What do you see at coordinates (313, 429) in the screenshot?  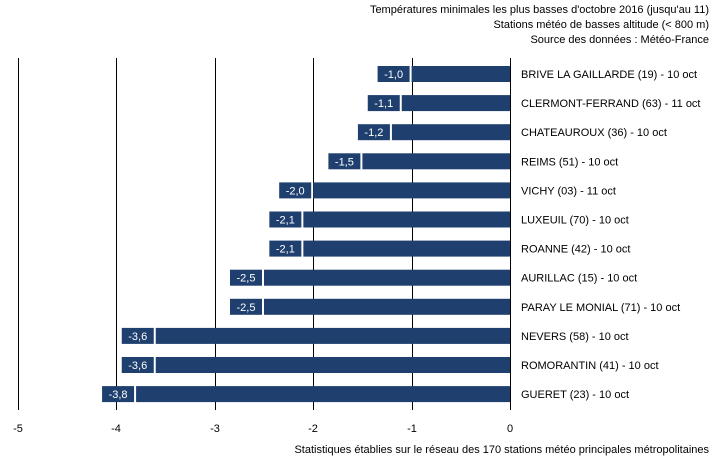 I see `x-tick-label: -2` at bounding box center [313, 429].